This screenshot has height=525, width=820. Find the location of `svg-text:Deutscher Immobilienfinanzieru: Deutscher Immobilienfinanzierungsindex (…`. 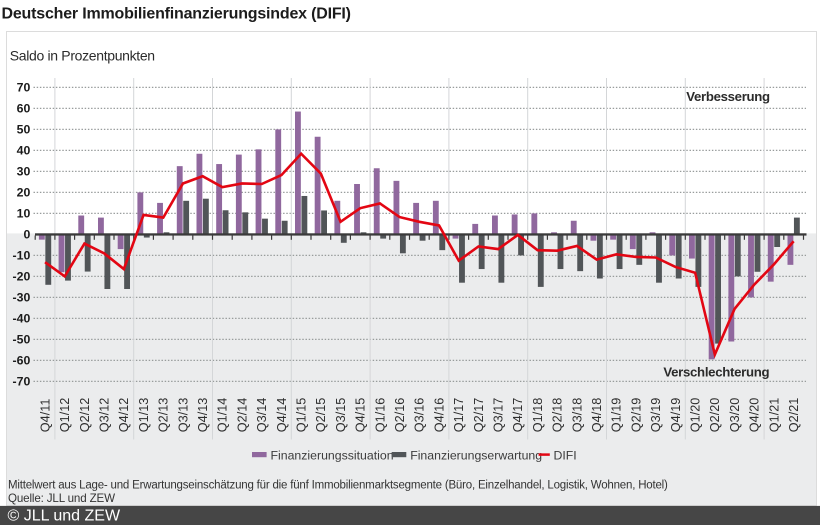

svg-text:Deutscher Immobilienfinanzieru: Deutscher Immobilienfinanzierungsindex (… is located at coordinates (176, 13).